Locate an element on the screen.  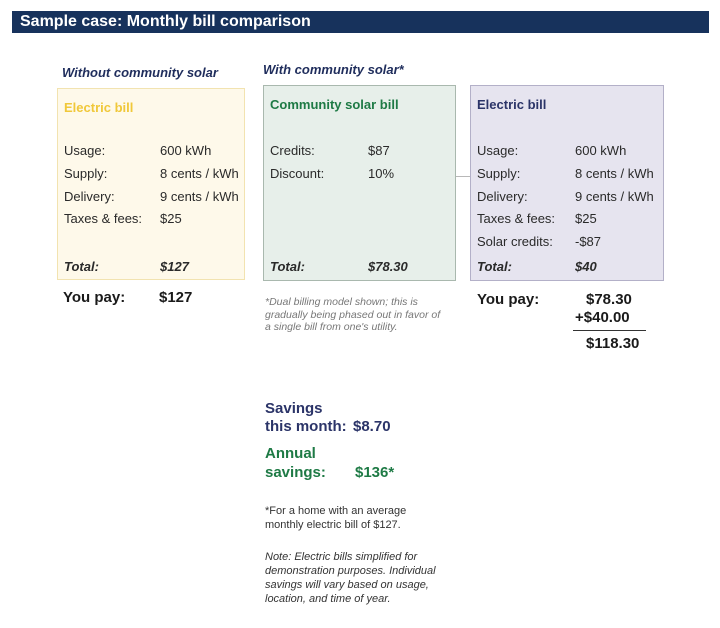
annual-savings-label-line2: savings: is located at coordinates (295, 472).